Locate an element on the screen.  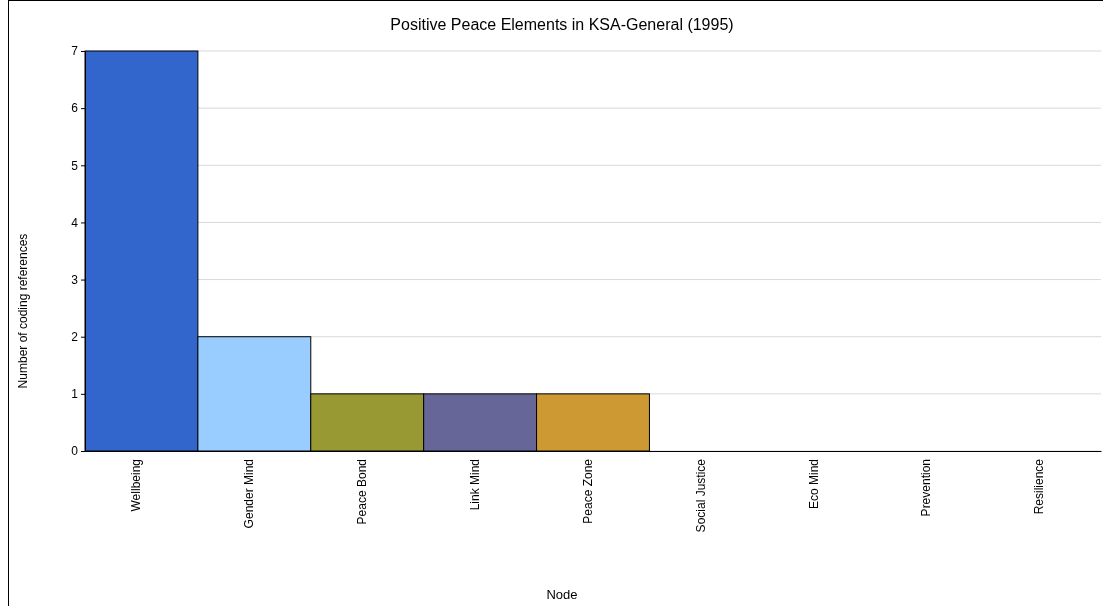
x-tick-label: Resilience is located at coordinates (1039, 486).